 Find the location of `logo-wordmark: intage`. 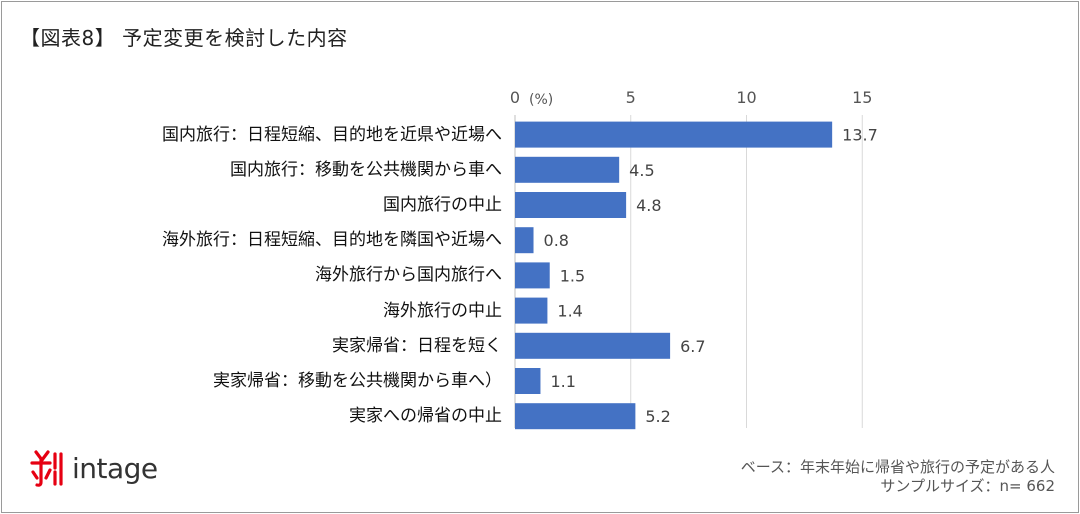

logo-wordmark: intage is located at coordinates (115, 468).